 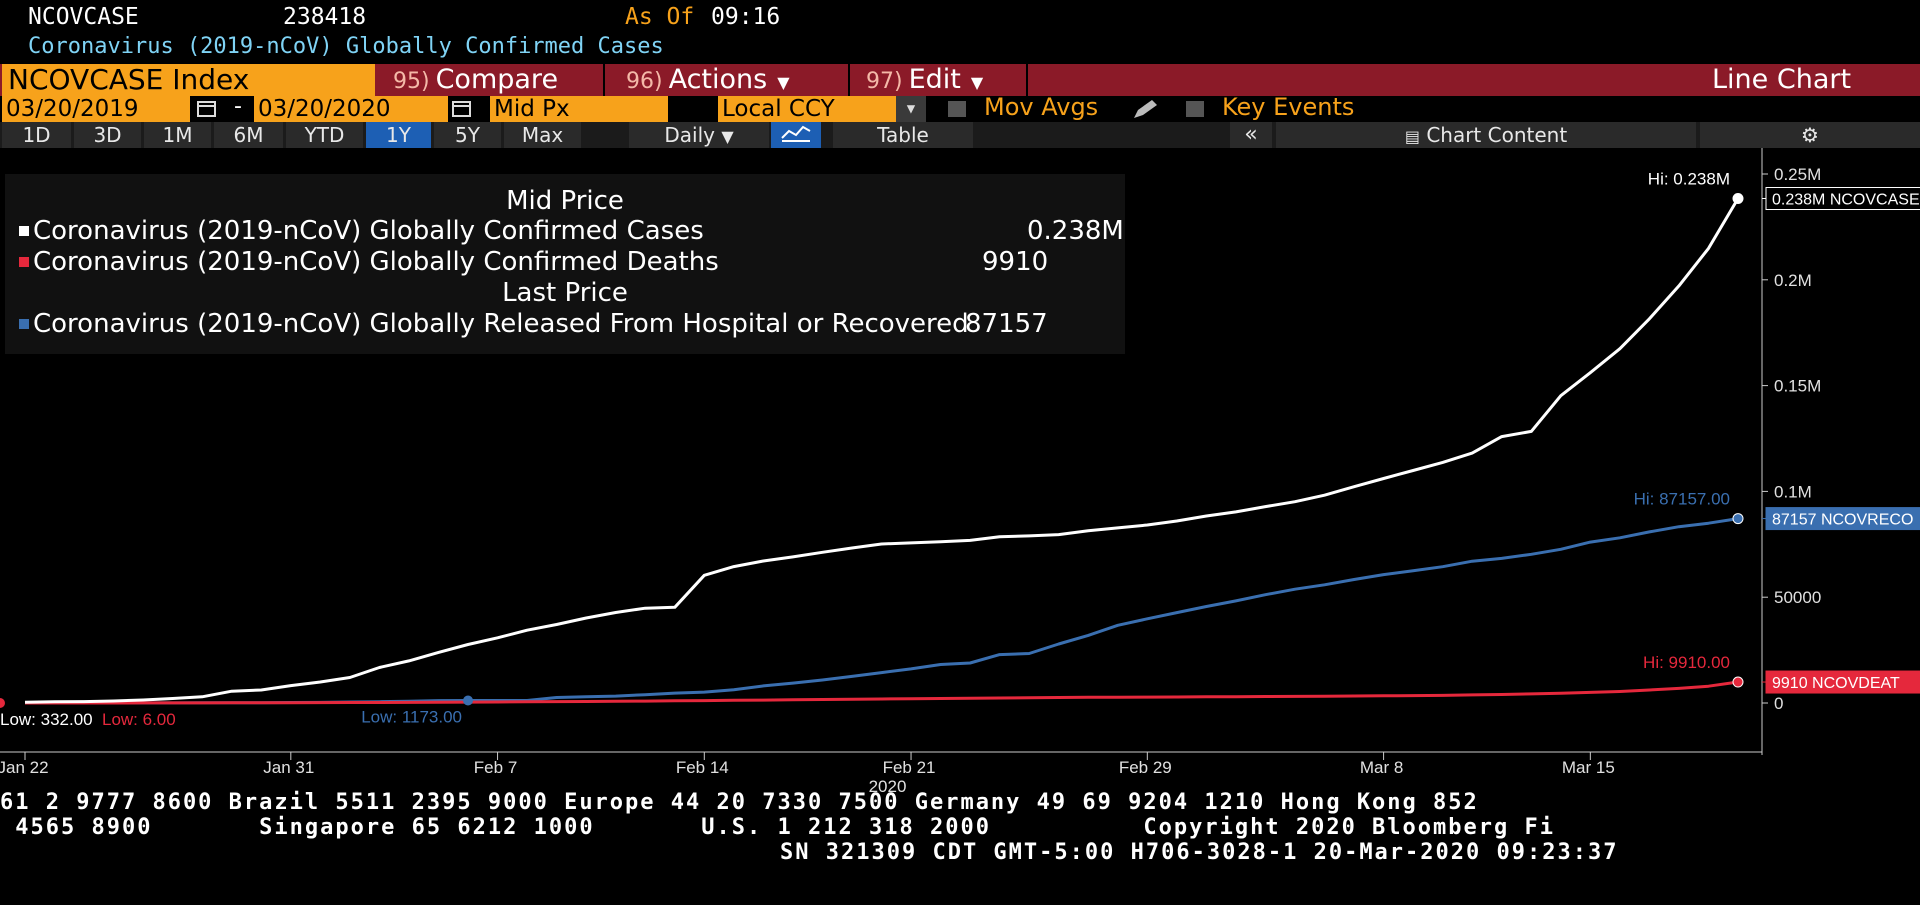 I want to click on edit-menu: 97) Edit ▼, so click(x=924, y=81).